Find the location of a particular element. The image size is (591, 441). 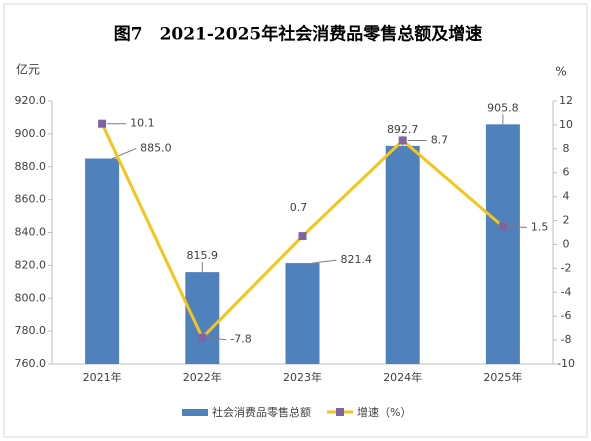

y2-tick-label: 10 is located at coordinates (566, 124).